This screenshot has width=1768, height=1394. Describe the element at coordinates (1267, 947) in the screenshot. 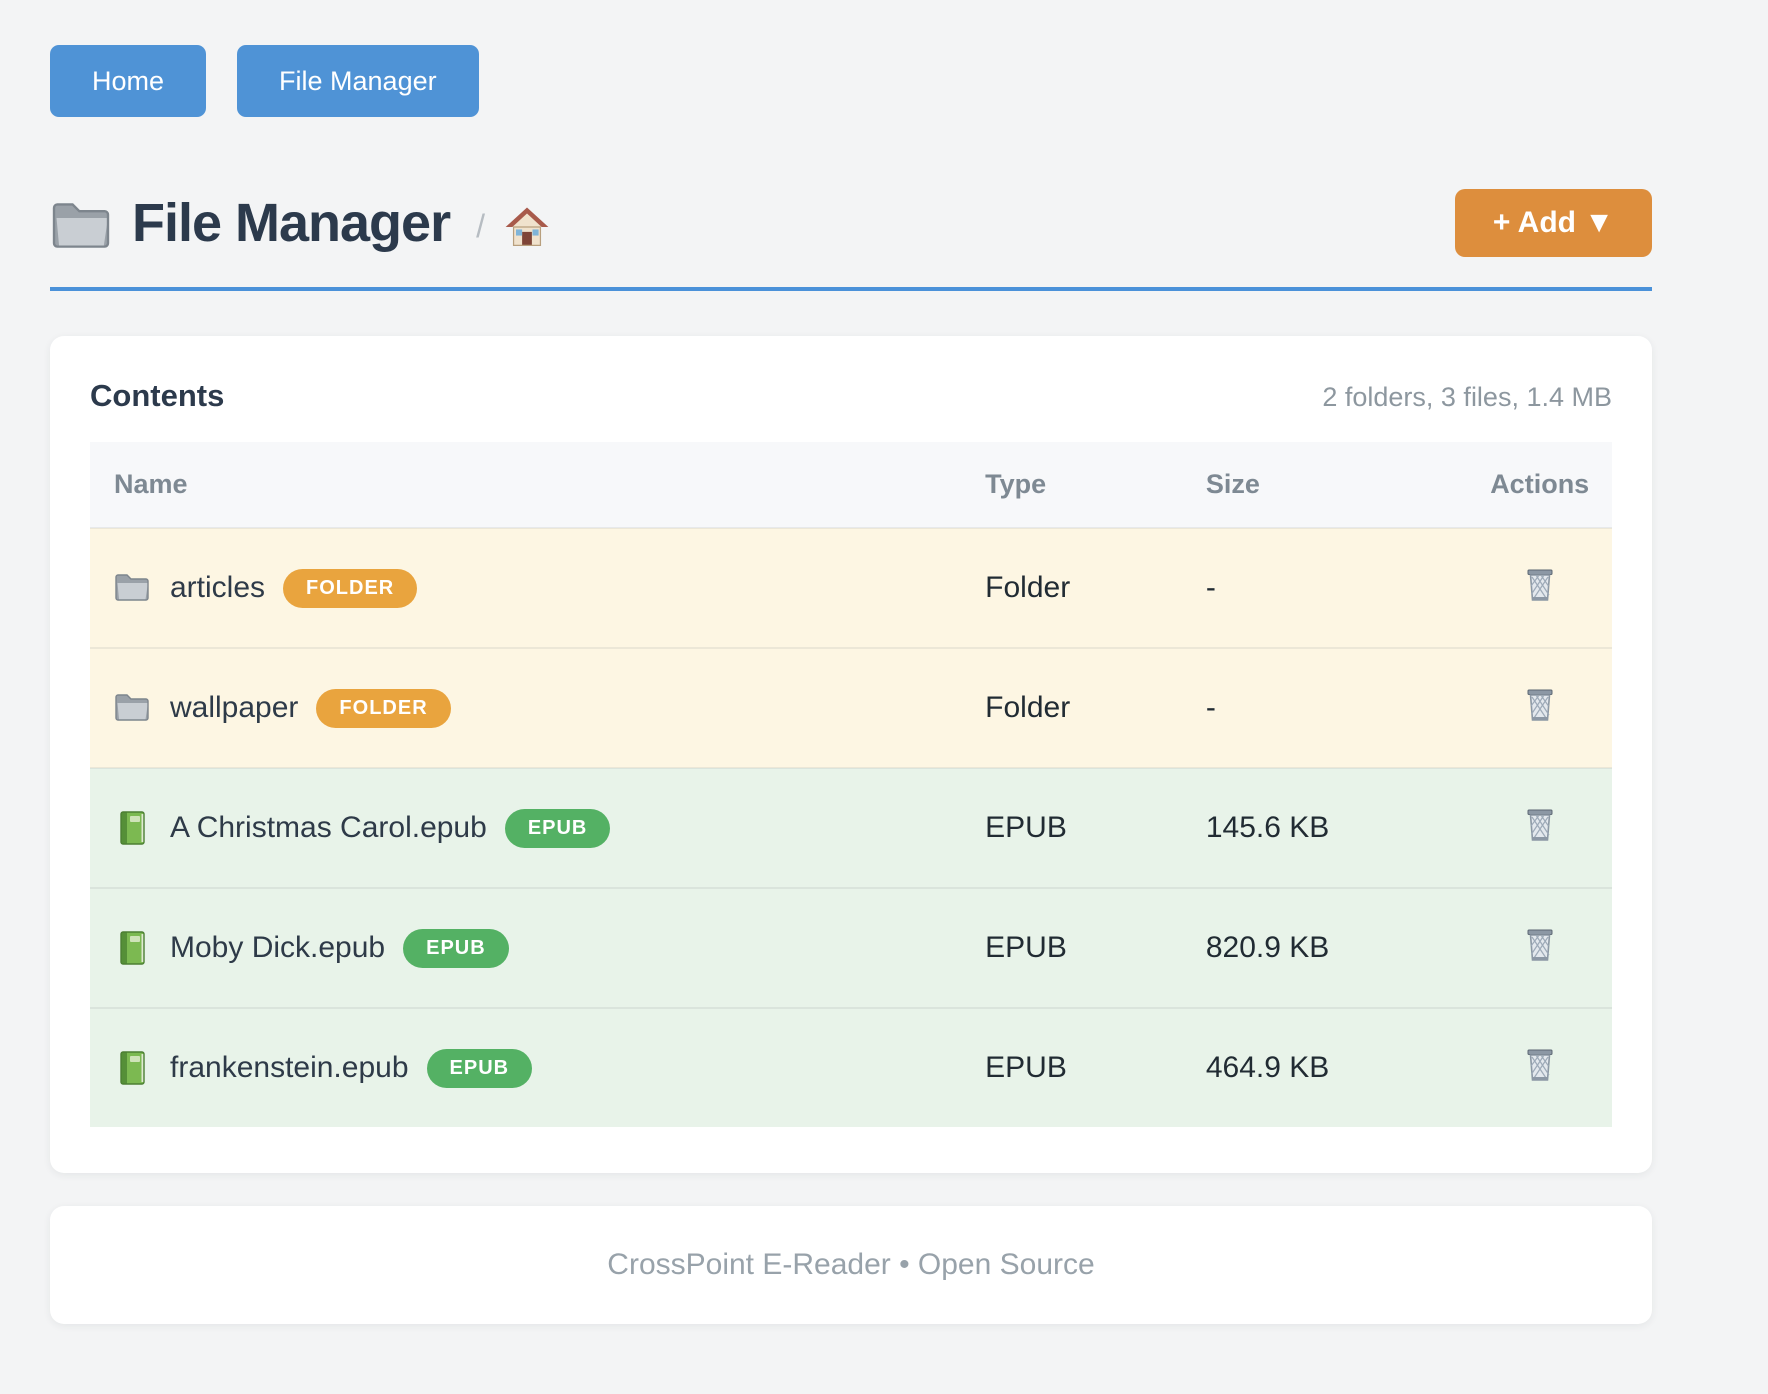

I see `item-size: 820.9 KB` at that location.